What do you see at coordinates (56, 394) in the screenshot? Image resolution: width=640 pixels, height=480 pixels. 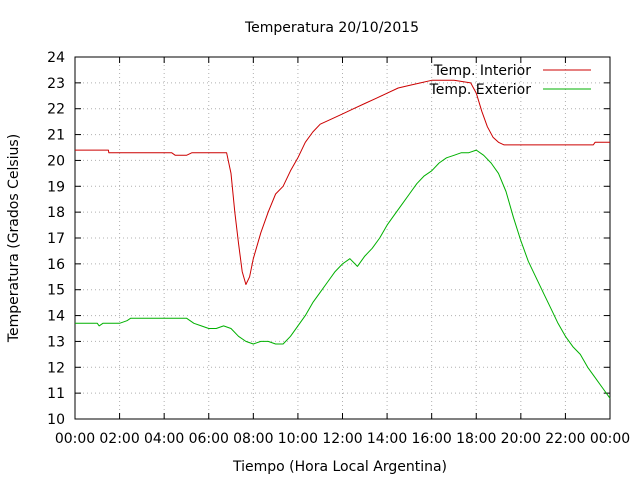 I see `y-tick-label: 11` at bounding box center [56, 394].